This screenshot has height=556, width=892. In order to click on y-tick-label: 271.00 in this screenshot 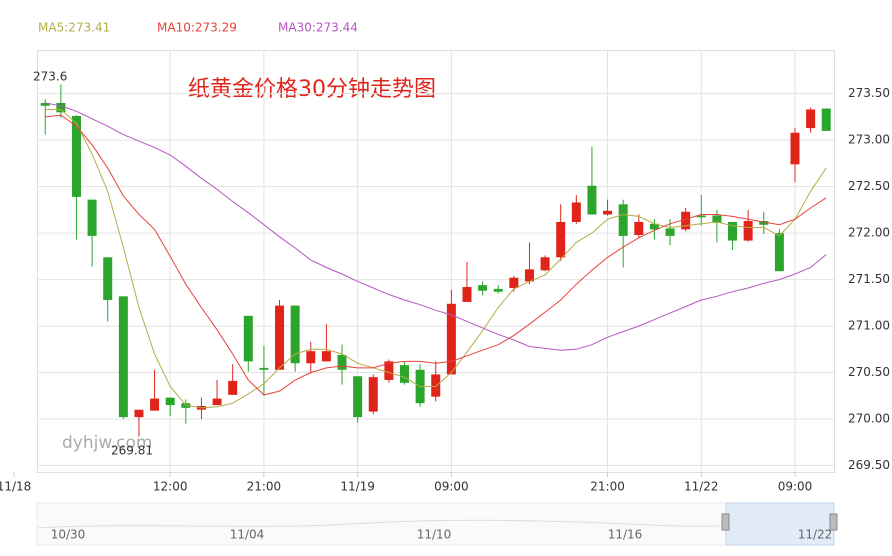, I will do `click(869, 326)`.